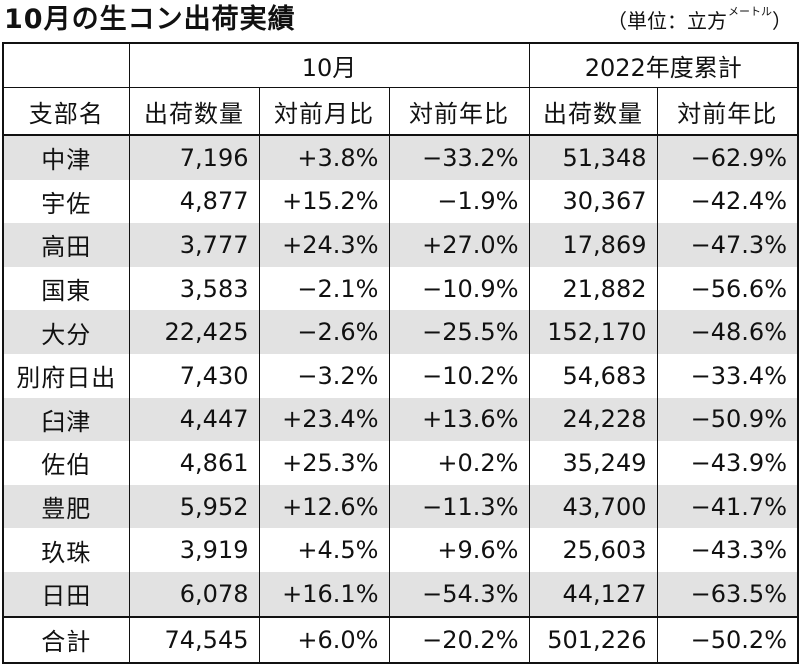  I want to click on cell-vs-prev-month: +25.3%, so click(323, 463).